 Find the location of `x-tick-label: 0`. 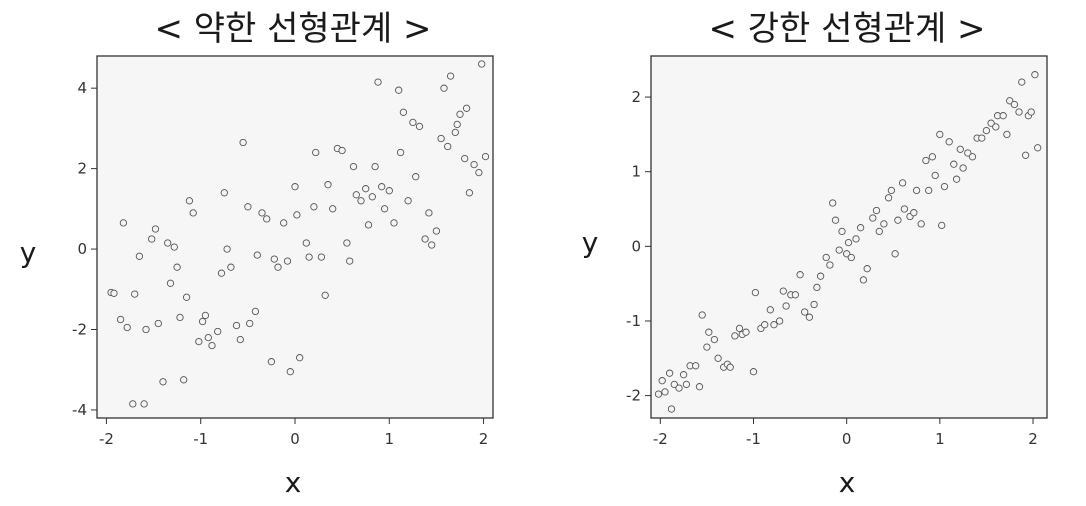

x-tick-label: 0 is located at coordinates (847, 439).